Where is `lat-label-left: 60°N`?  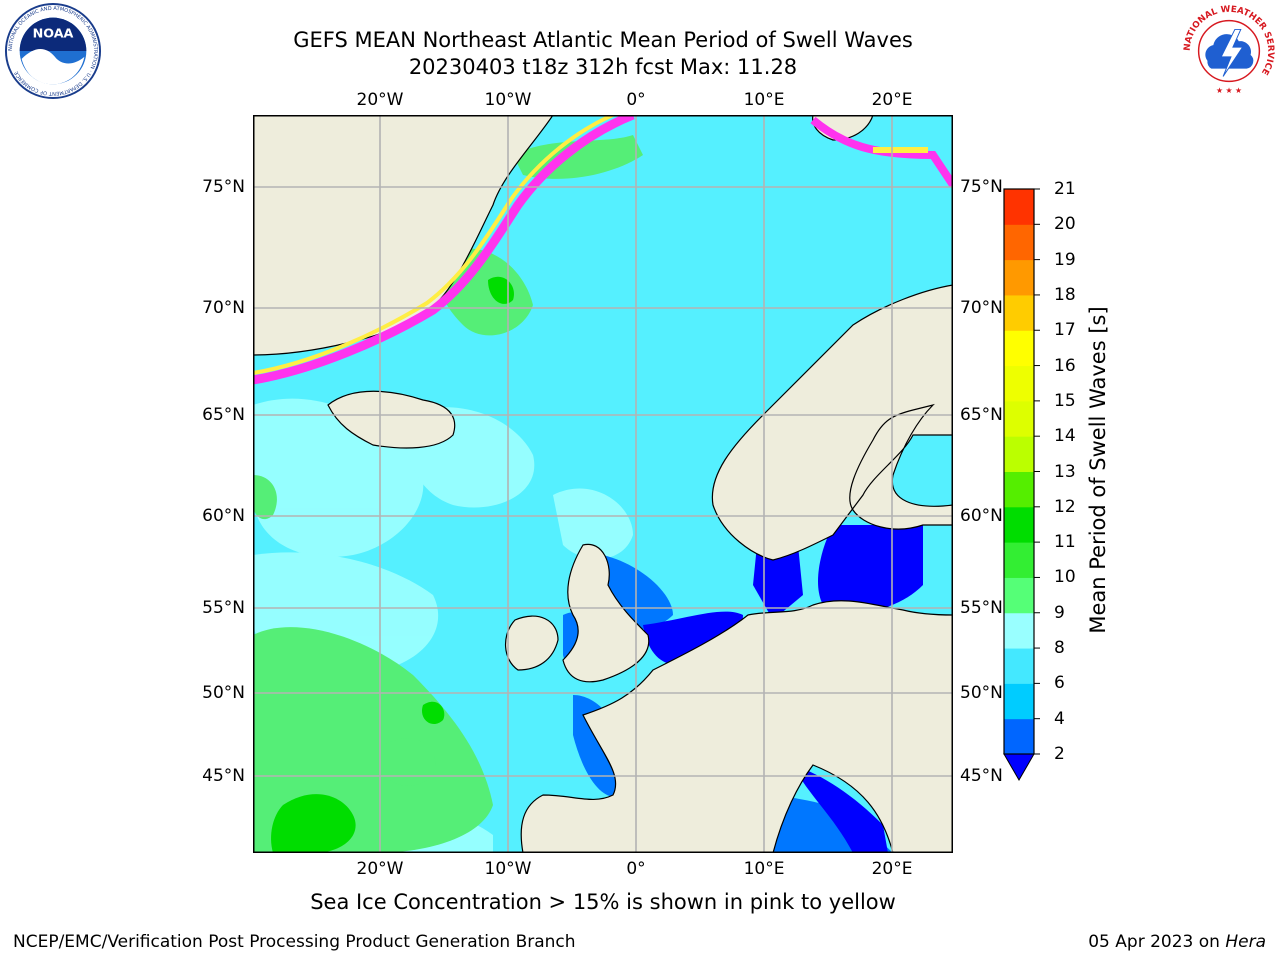 lat-label-left: 60°N is located at coordinates (223, 516).